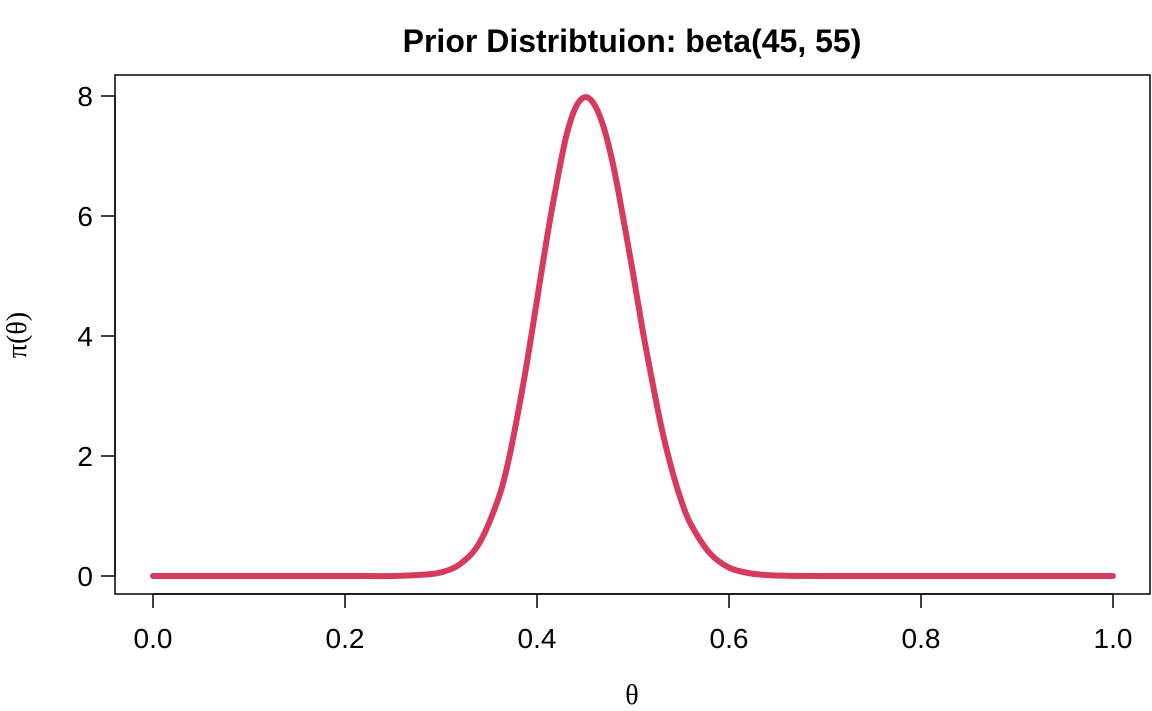  Describe the element at coordinates (631, 695) in the screenshot. I see `x-axis-title: θ` at that location.